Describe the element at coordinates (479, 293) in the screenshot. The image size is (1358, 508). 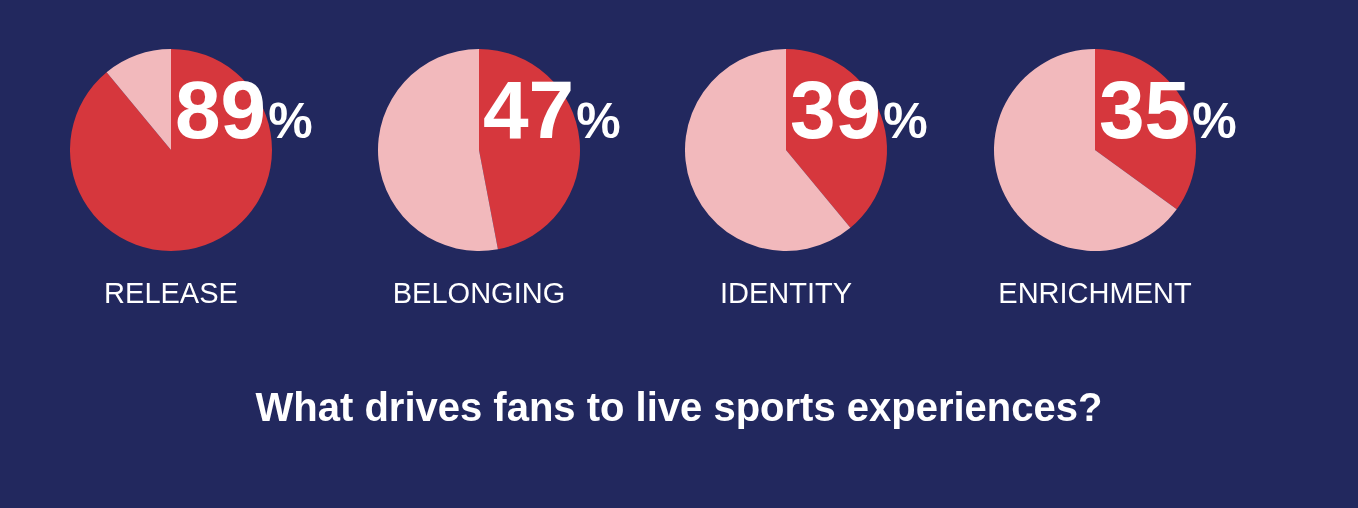
I see `text: BELONGING` at that location.